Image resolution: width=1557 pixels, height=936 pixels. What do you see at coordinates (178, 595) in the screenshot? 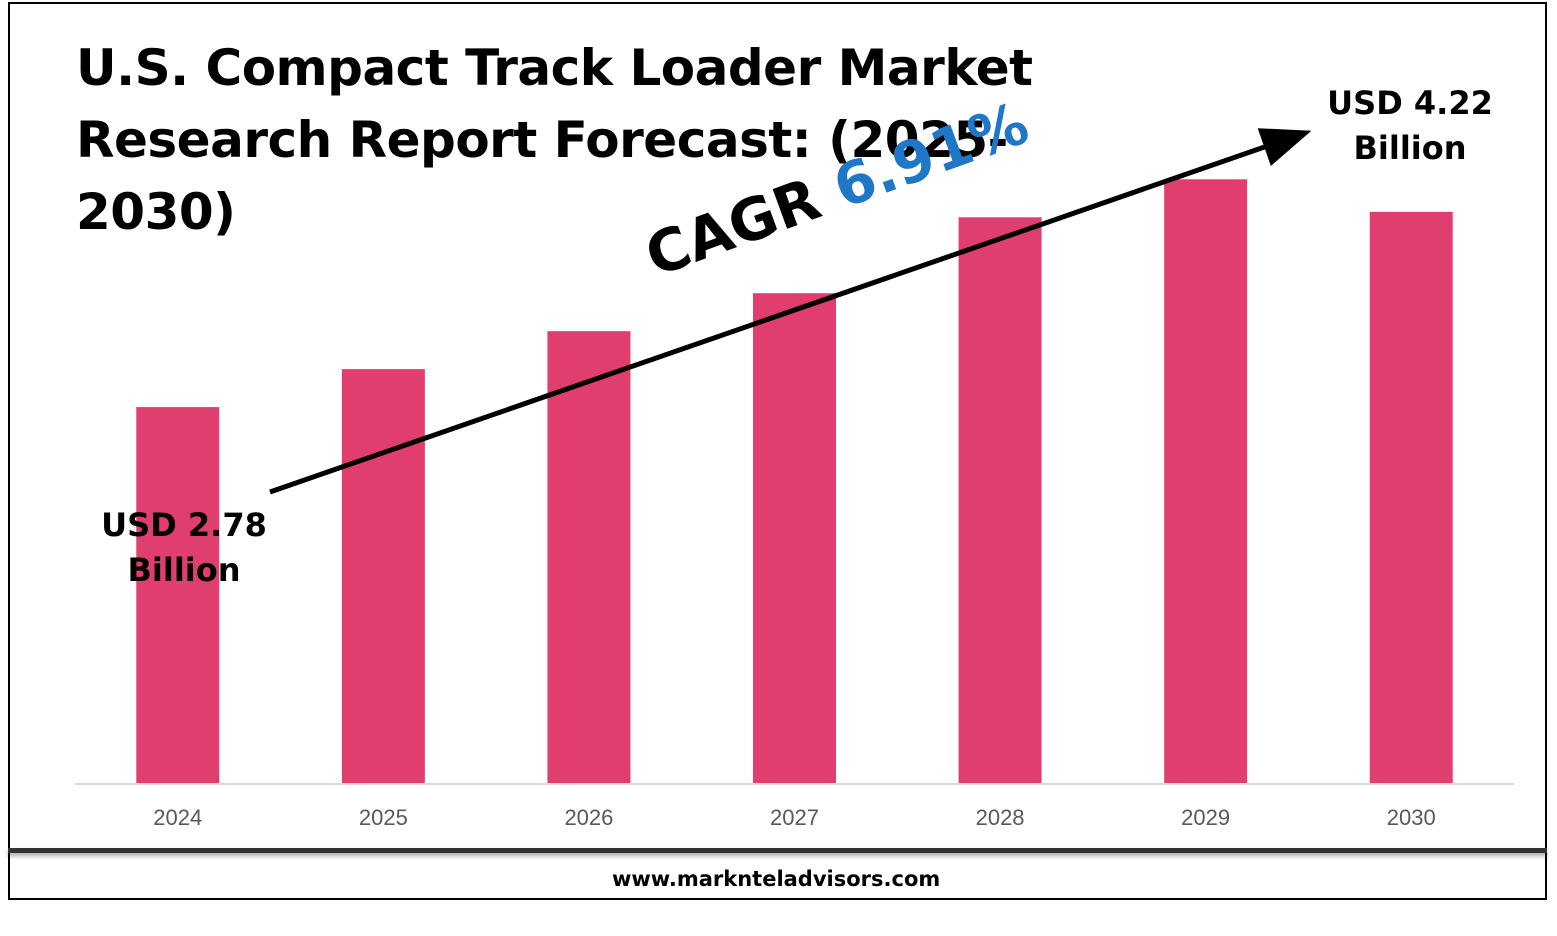
I see `bar-2024` at bounding box center [178, 595].